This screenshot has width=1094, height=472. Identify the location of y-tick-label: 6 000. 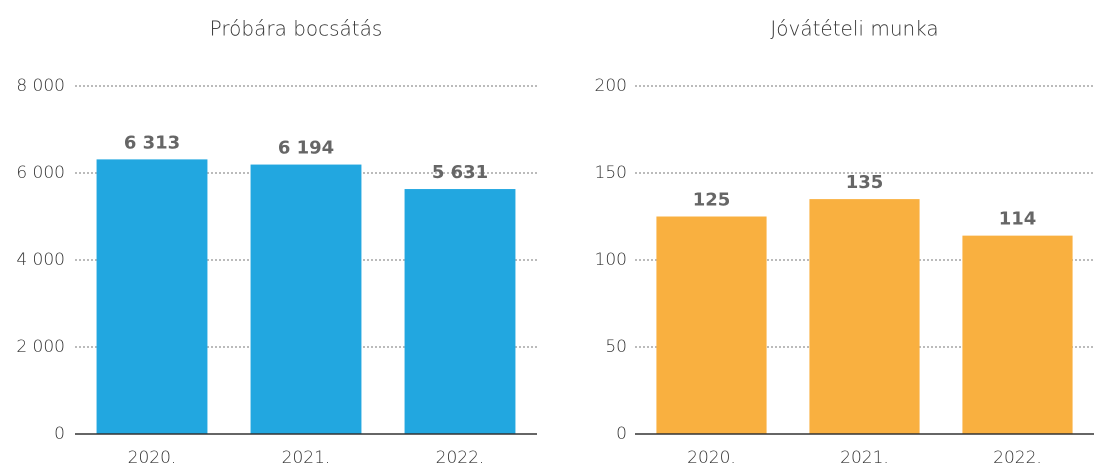
(40, 173).